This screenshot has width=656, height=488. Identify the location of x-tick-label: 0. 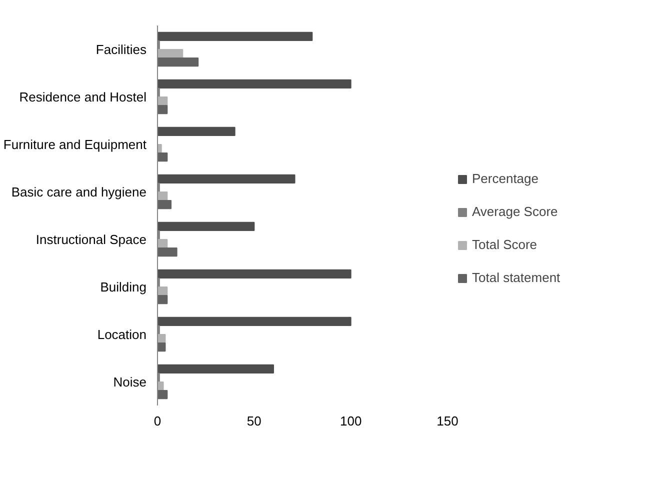
(158, 421).